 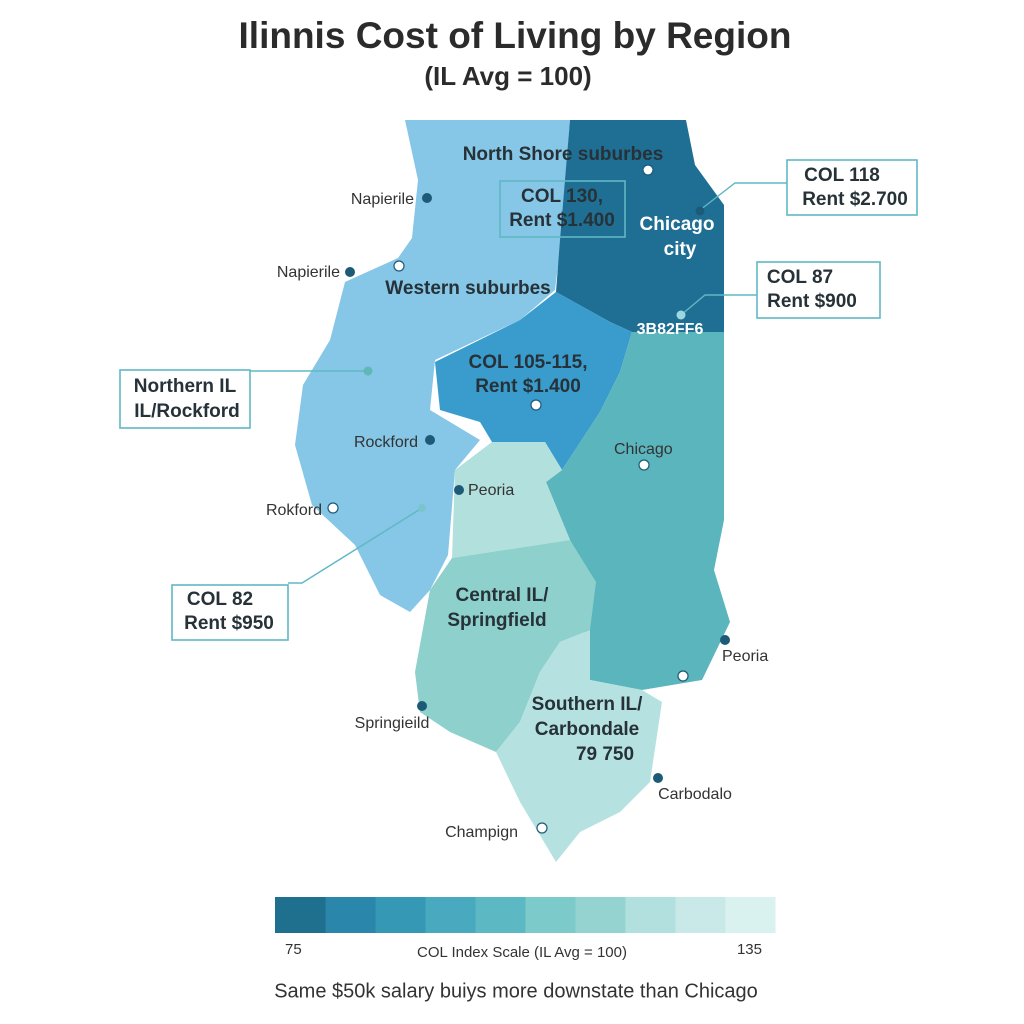 I want to click on city-label: Rockford, so click(x=386, y=442).